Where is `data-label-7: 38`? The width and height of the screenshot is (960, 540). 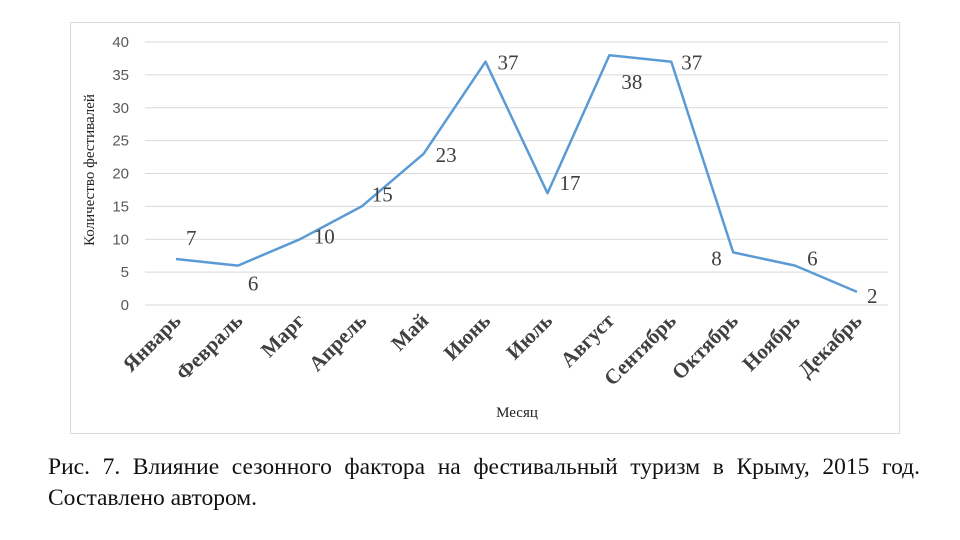 data-label-7: 38 is located at coordinates (631, 82).